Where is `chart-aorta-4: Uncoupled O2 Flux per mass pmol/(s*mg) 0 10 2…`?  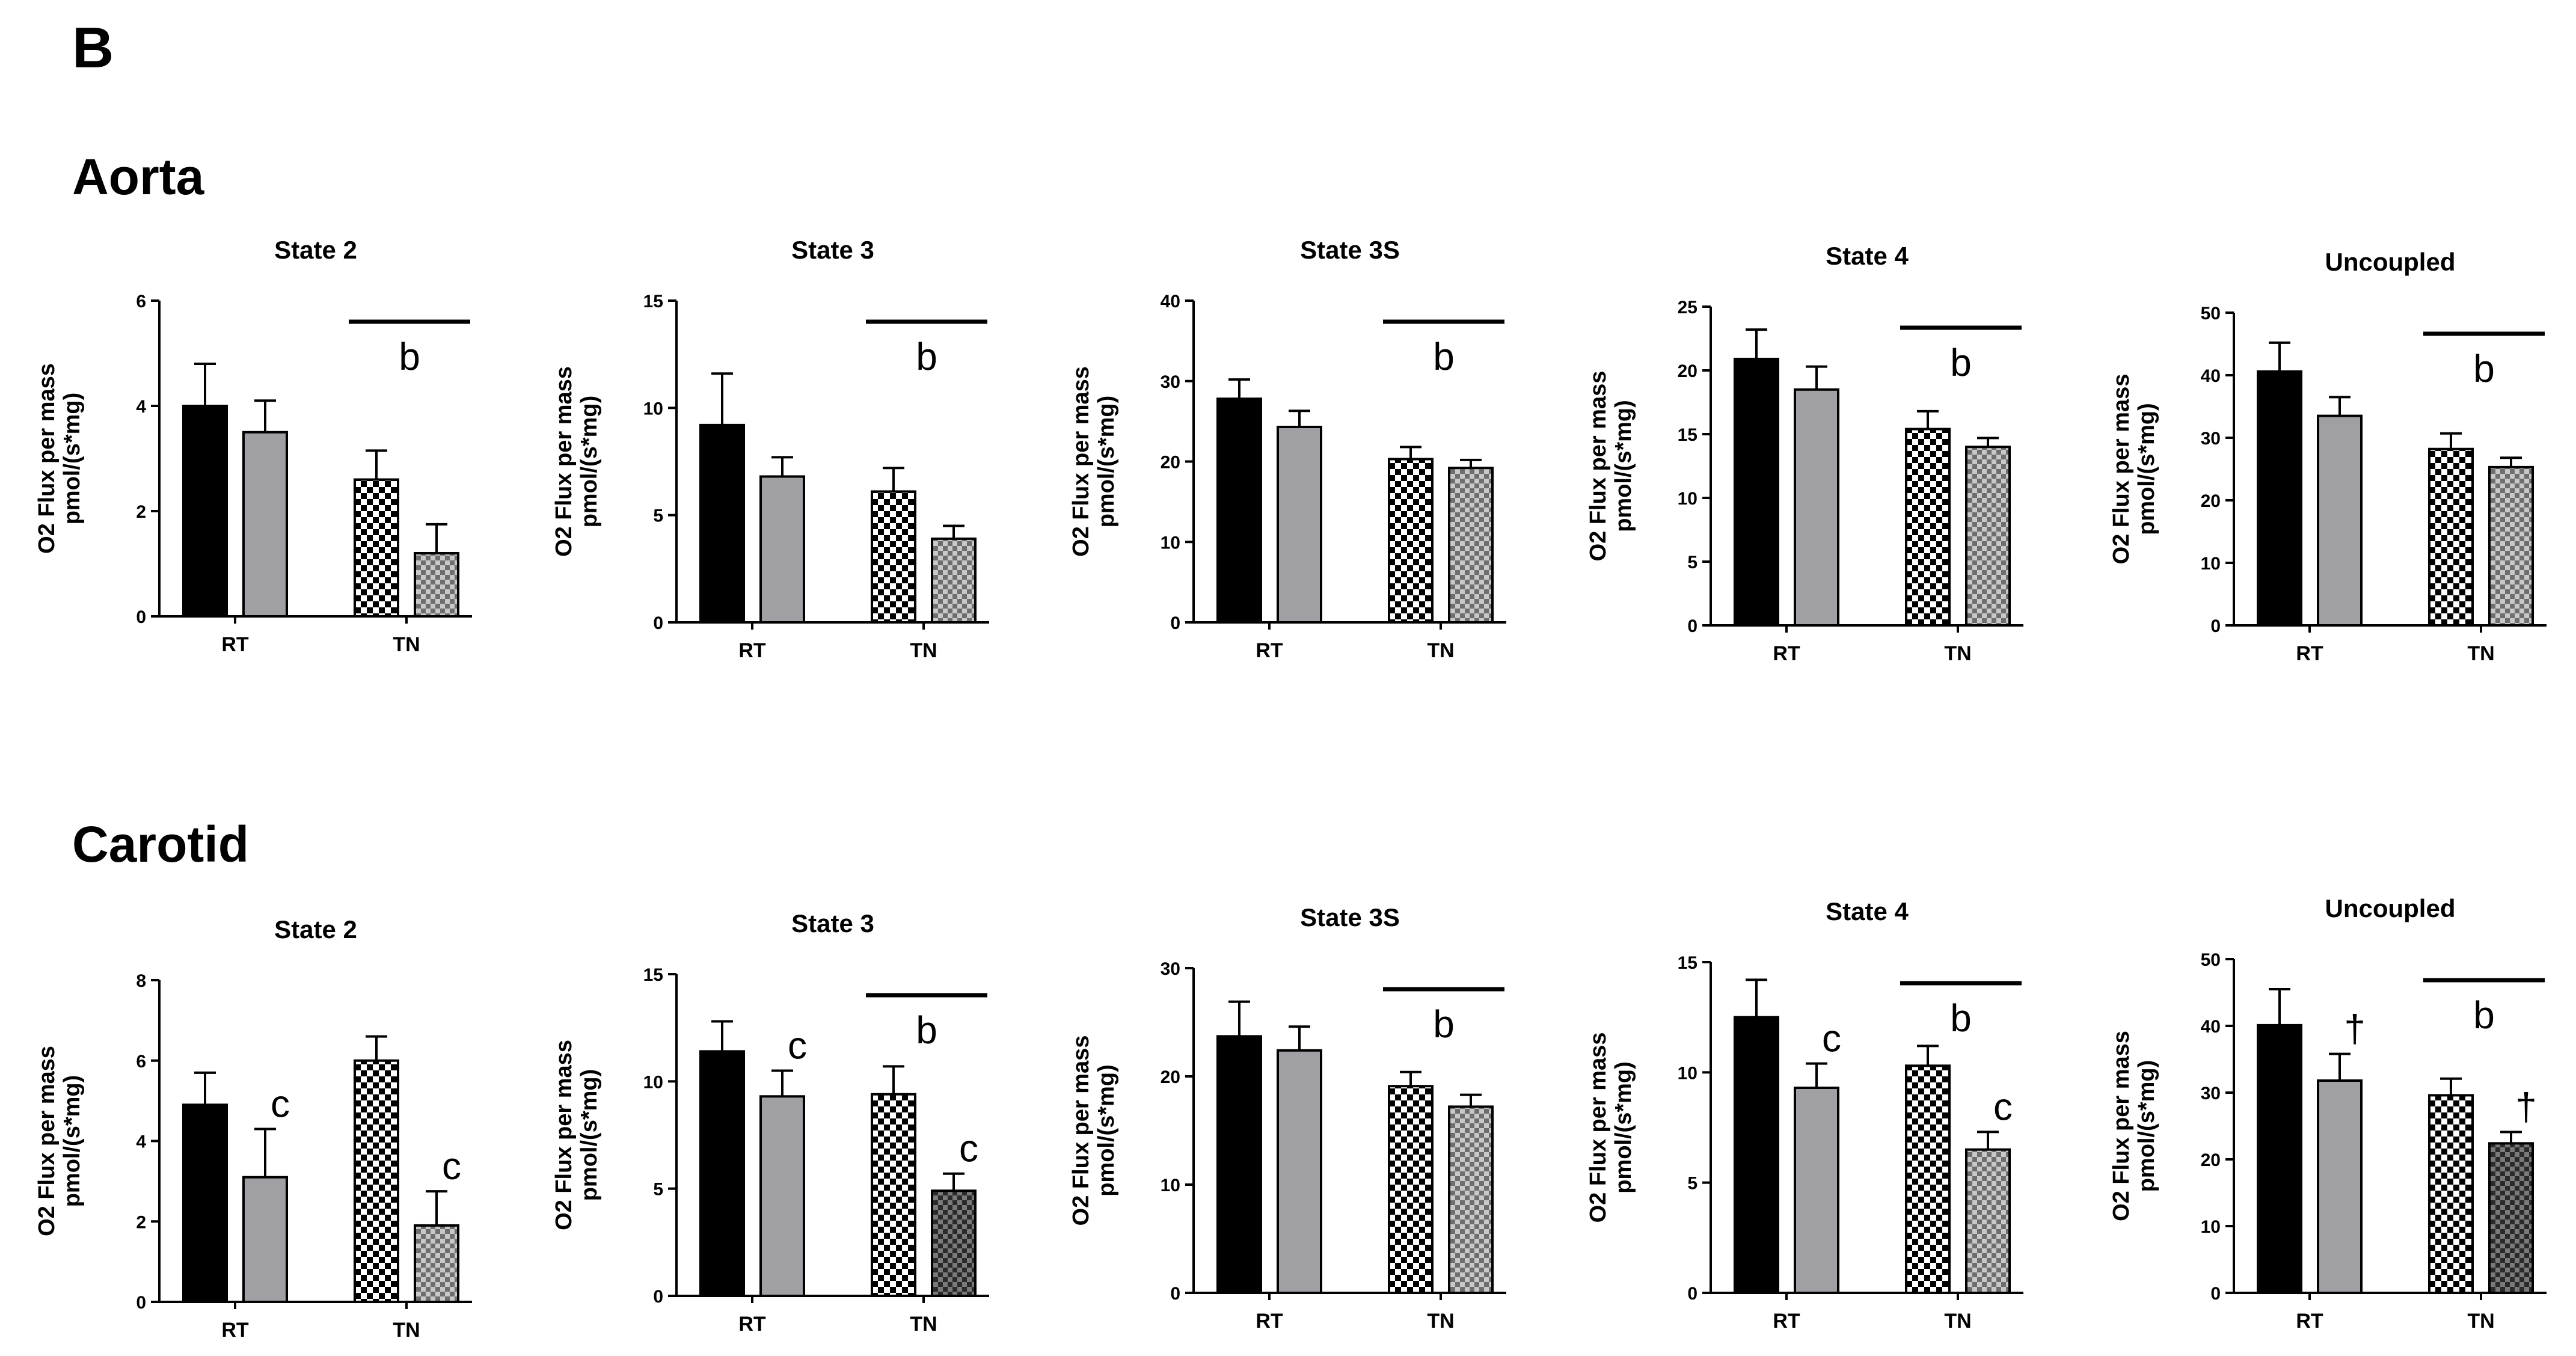 chart-aorta-4: Uncoupled O2 Flux per mass pmol/(s*mg) 0 10 2… is located at coordinates (2328, 456).